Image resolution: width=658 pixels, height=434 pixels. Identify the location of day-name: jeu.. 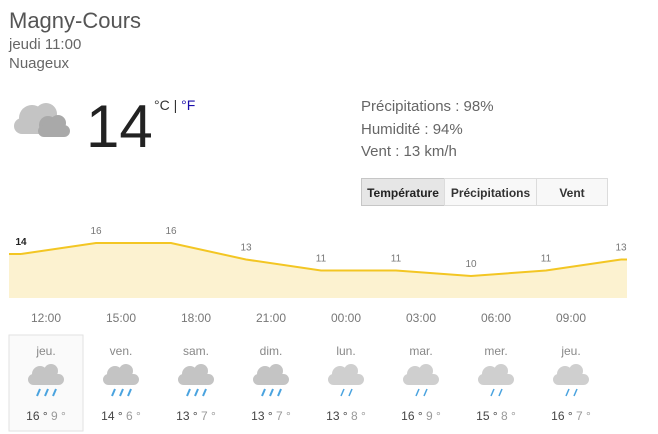
(570, 351).